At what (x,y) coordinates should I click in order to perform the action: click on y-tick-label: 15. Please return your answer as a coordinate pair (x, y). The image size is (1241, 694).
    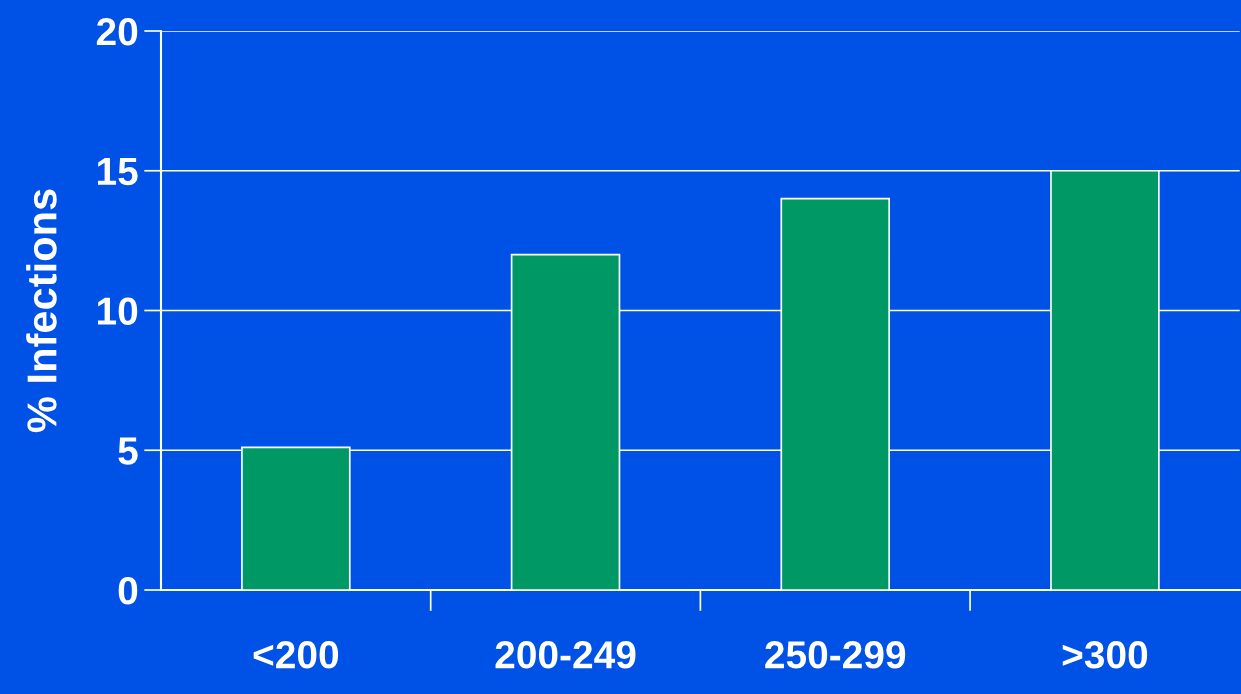
    Looking at the image, I should click on (117, 172).